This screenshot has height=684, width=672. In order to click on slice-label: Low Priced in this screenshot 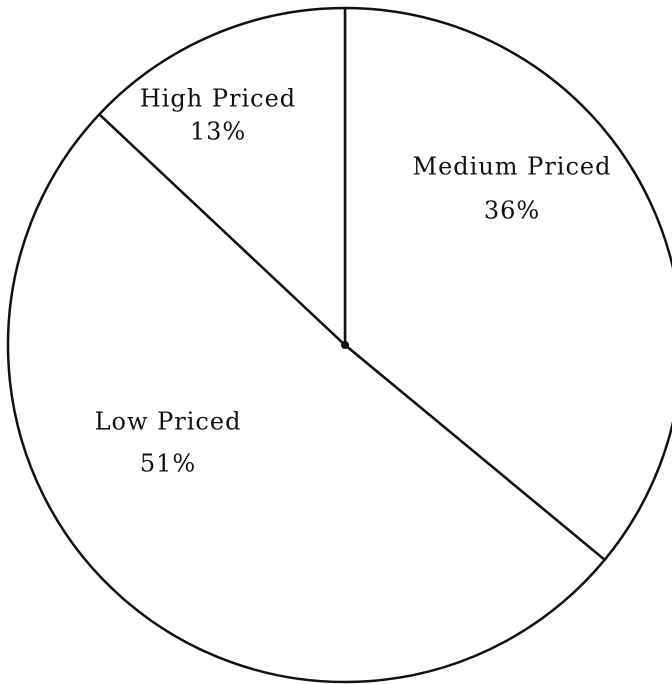, I will do `click(168, 422)`.